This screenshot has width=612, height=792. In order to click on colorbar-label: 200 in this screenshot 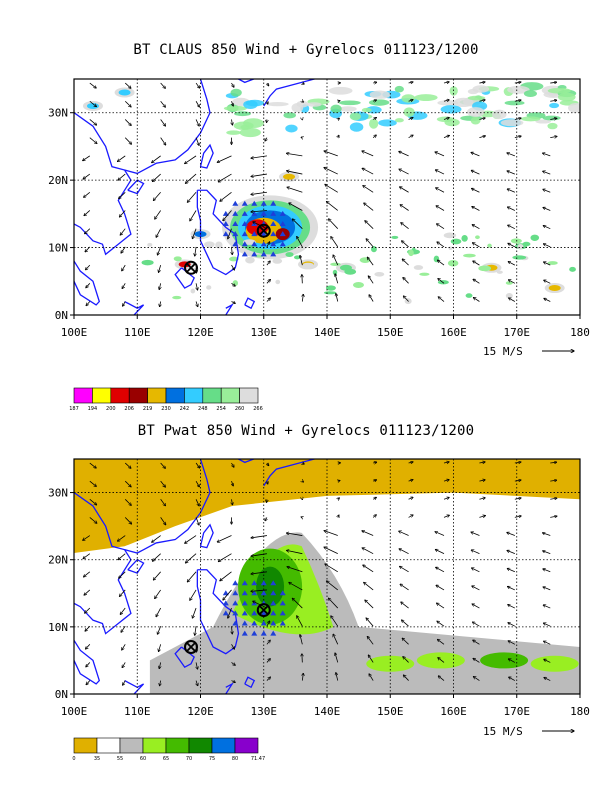, I will do `click(111, 409)`.